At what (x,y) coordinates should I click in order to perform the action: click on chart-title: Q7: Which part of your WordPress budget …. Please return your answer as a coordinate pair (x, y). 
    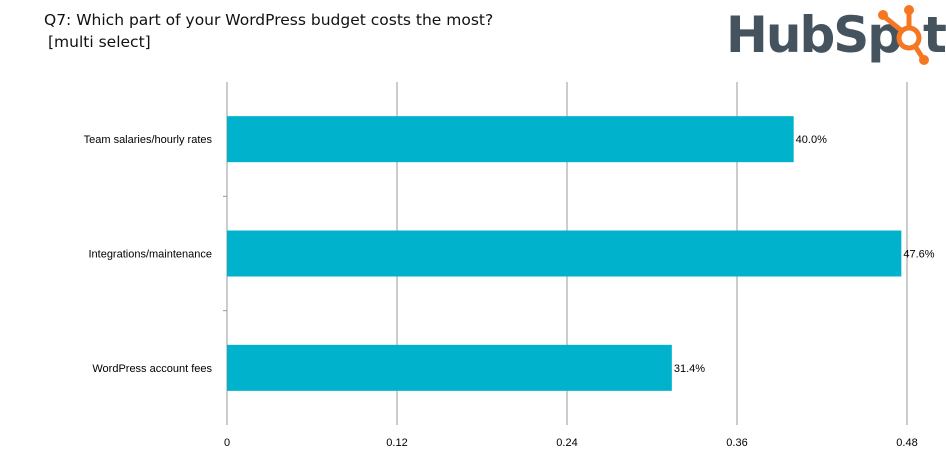
    Looking at the image, I should click on (268, 31).